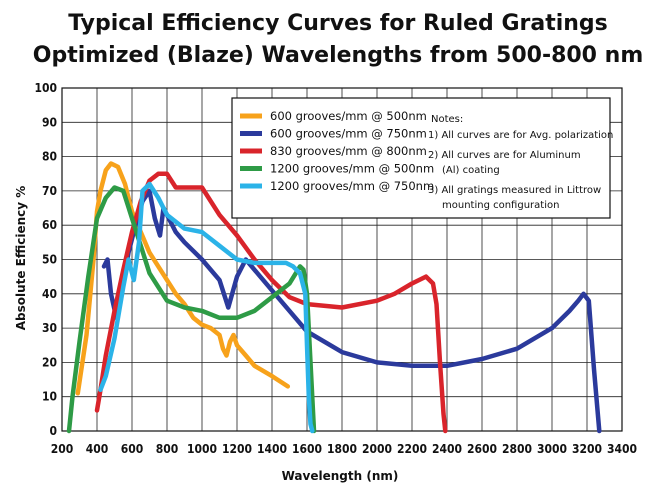 The image size is (655, 484). I want to click on legend-box, so click(421, 158).